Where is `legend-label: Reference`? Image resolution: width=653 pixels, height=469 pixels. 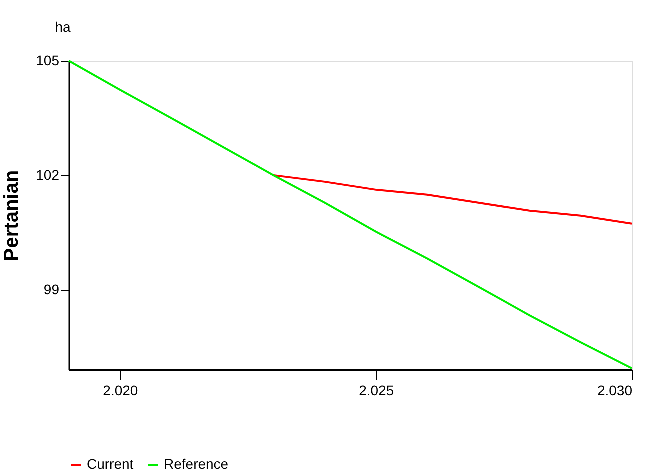 legend-label: Reference is located at coordinates (196, 462).